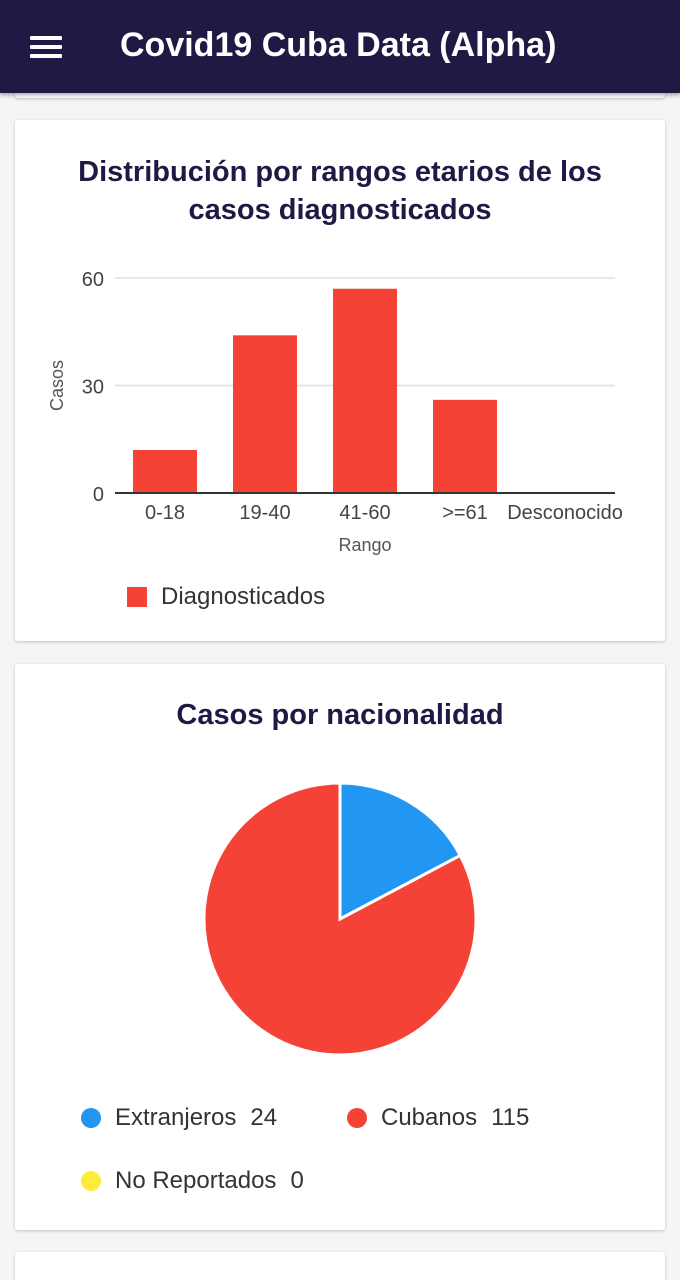  Describe the element at coordinates (264, 513) in the screenshot. I see `x-tick-label-19-40: 19-40` at that location.